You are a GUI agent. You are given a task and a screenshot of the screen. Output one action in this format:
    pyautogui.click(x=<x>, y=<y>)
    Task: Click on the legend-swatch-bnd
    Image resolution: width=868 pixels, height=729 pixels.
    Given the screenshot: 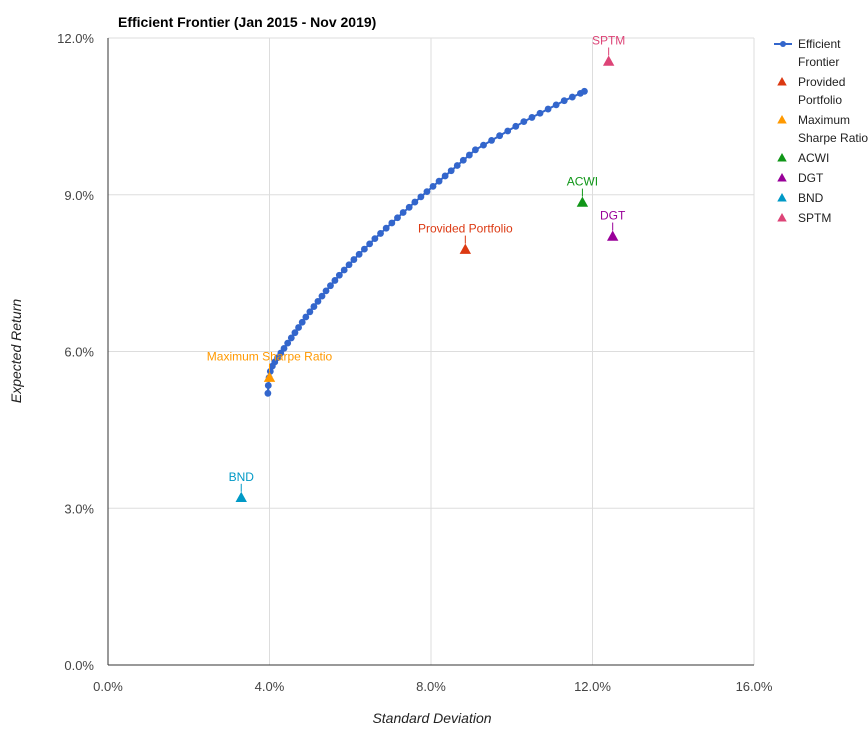 What is the action you would take?
    pyautogui.click(x=782, y=197)
    